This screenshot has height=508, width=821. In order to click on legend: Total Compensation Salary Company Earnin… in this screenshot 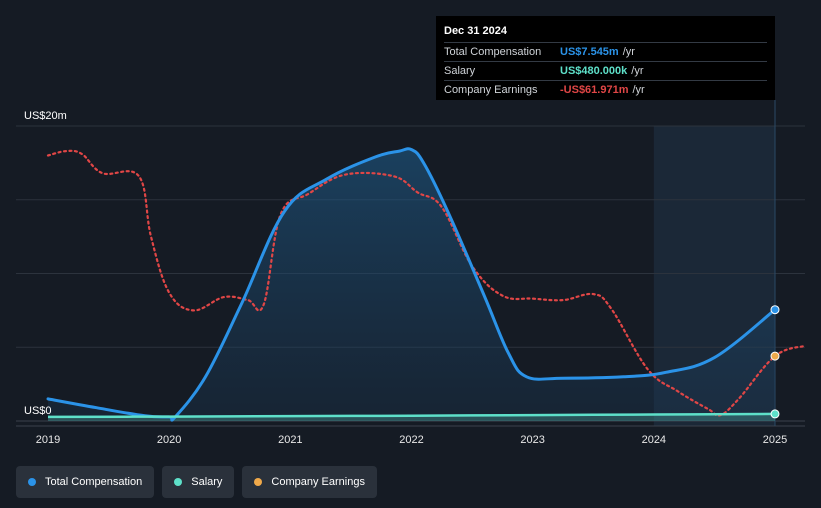, I will do `click(196, 482)`.